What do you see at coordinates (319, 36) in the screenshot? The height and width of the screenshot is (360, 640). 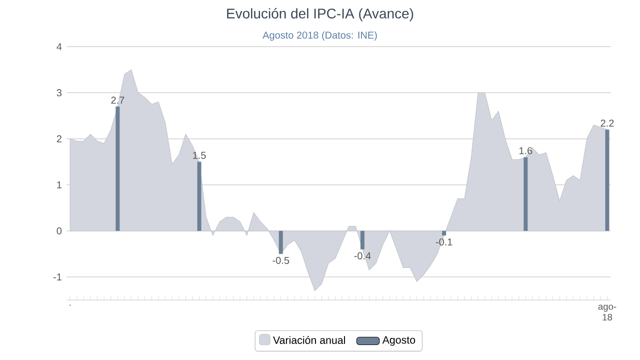 I see `chart-subtitle: Agosto 2018 (Datos: INE)` at bounding box center [319, 36].